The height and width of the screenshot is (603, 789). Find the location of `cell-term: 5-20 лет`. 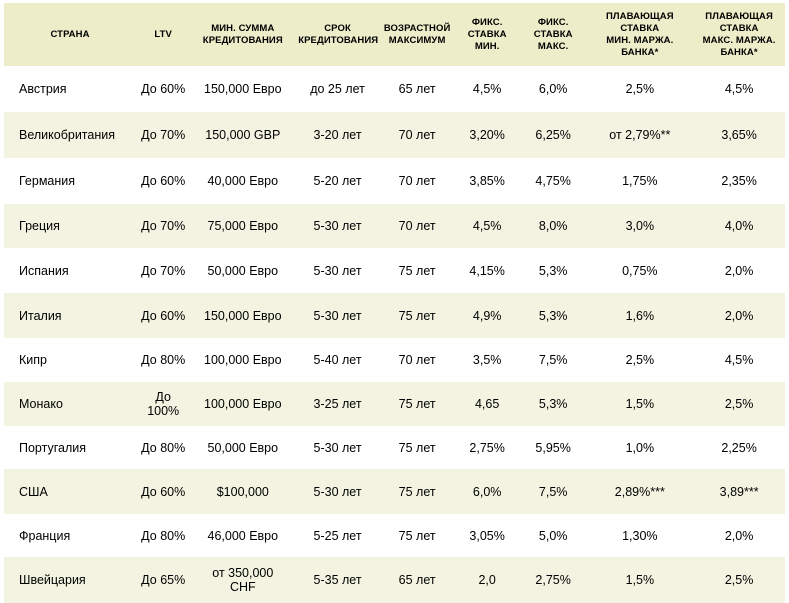

cell-term: 5-20 лет is located at coordinates (337, 181).